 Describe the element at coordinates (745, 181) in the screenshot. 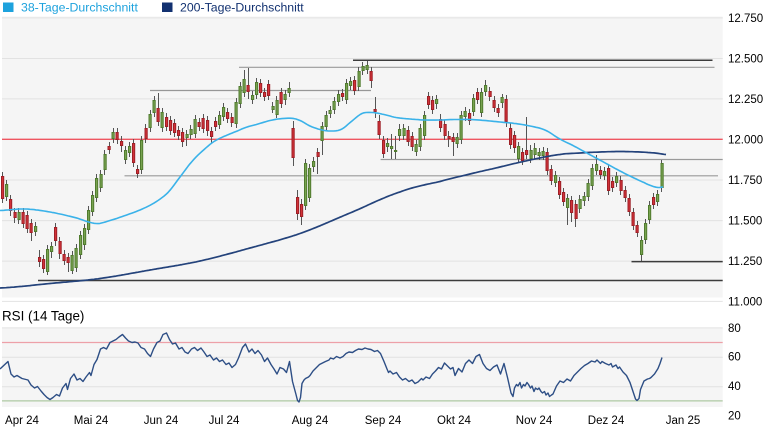

I see `svg-text: 11.750` at that location.